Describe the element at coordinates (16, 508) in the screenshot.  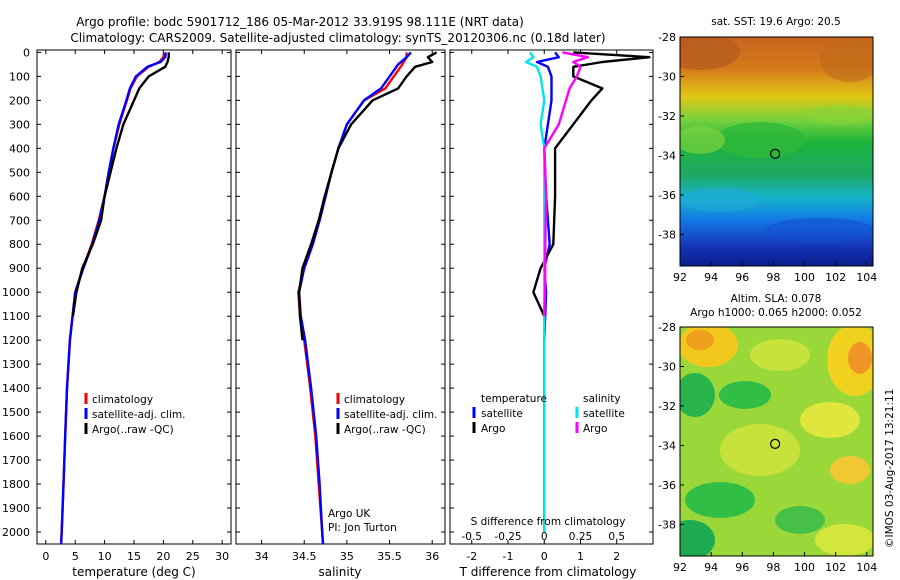
I see `depth-tick-label: 1900` at that location.